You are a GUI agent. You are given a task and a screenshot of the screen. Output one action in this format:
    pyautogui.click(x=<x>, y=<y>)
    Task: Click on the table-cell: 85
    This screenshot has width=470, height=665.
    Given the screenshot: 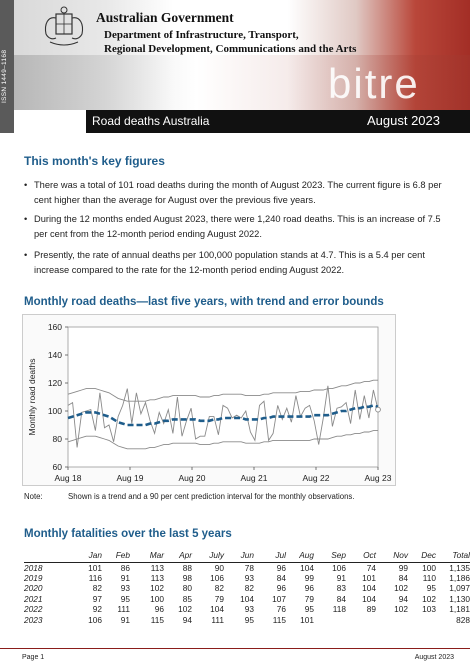 What is the action you would take?
    pyautogui.click(x=187, y=598)
    